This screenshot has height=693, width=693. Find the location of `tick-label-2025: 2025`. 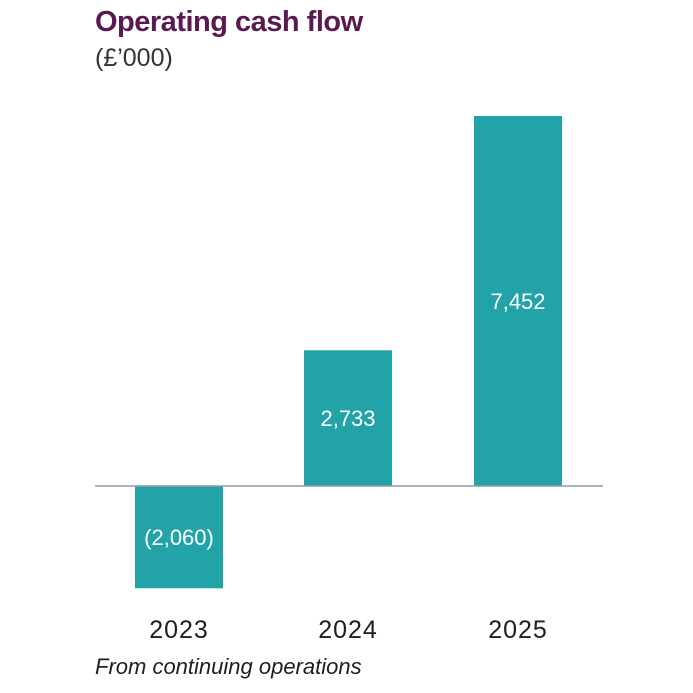

tick-label-2025: 2025 is located at coordinates (518, 630).